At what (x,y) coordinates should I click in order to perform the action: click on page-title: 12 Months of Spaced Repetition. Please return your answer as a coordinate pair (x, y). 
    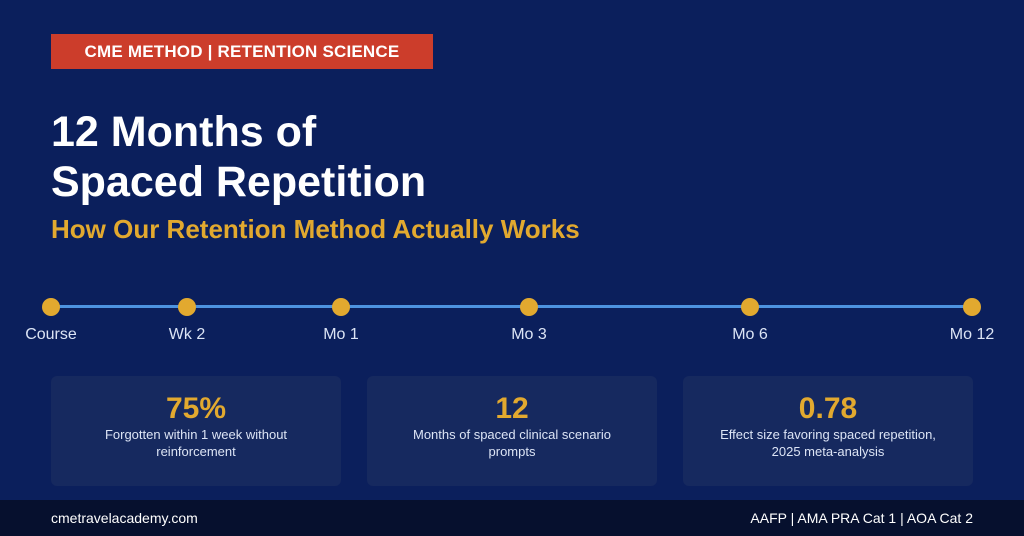
    Looking at the image, I should click on (401, 157).